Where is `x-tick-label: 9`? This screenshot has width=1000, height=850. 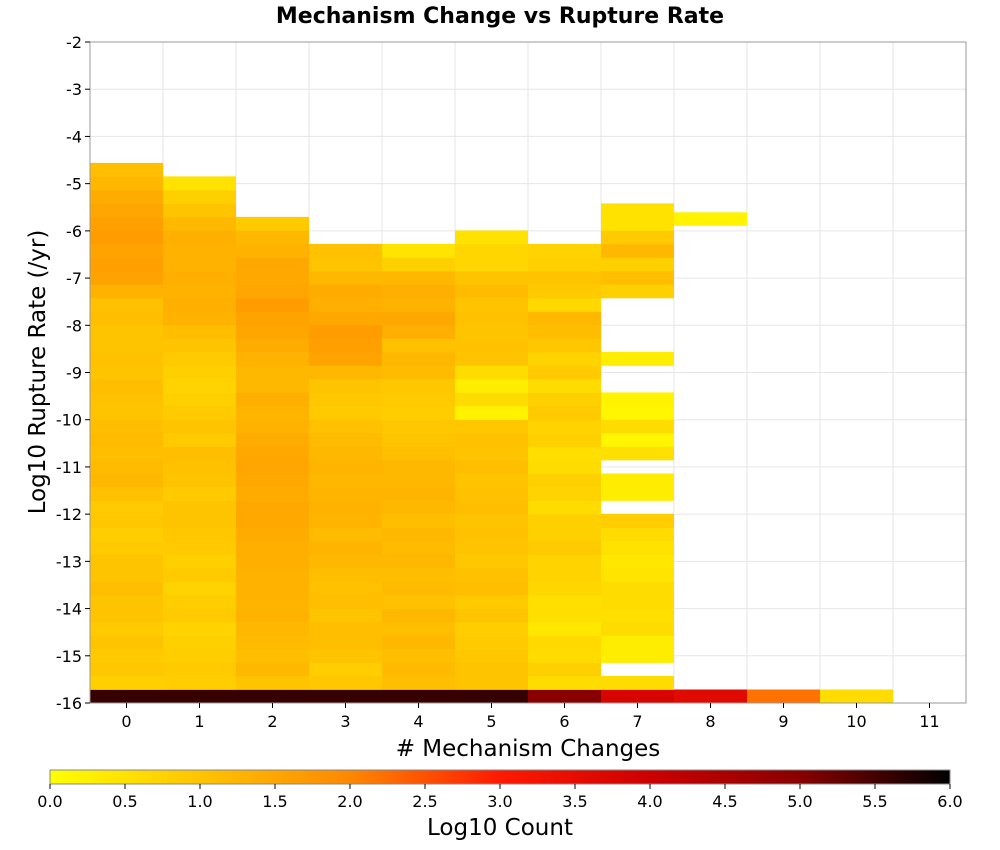 x-tick-label: 9 is located at coordinates (783, 721).